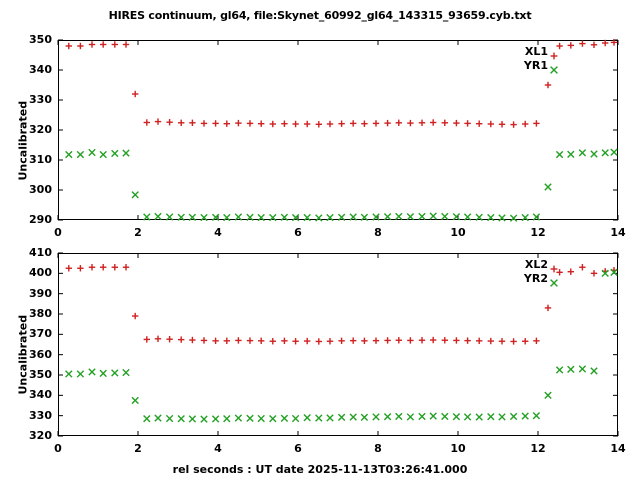 Image resolution: width=640 pixels, height=480 pixels. Describe the element at coordinates (535, 65) in the screenshot. I see `legend-key-yr1: YR1` at that location.